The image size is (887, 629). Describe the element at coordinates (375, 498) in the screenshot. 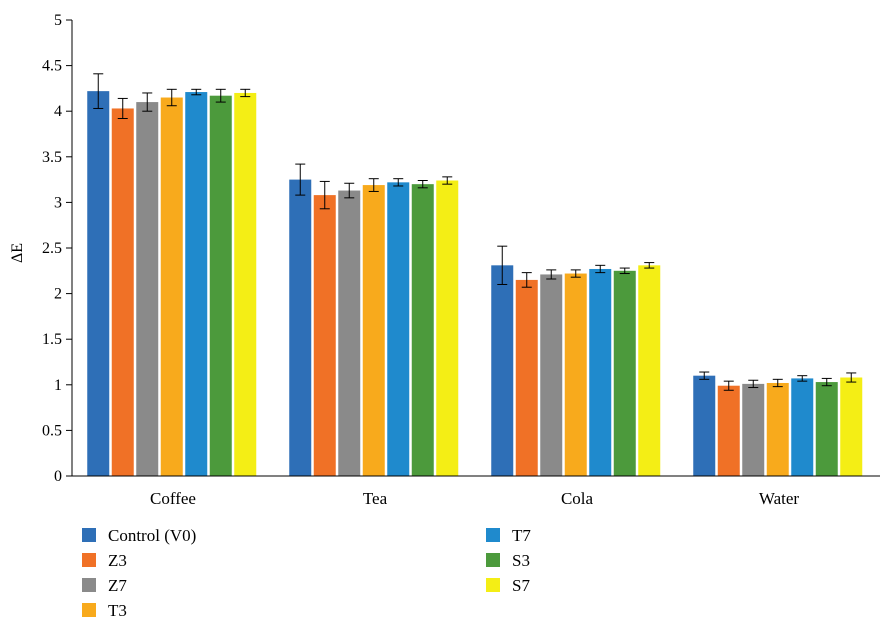

I see `x-category-label: Tea` at that location.